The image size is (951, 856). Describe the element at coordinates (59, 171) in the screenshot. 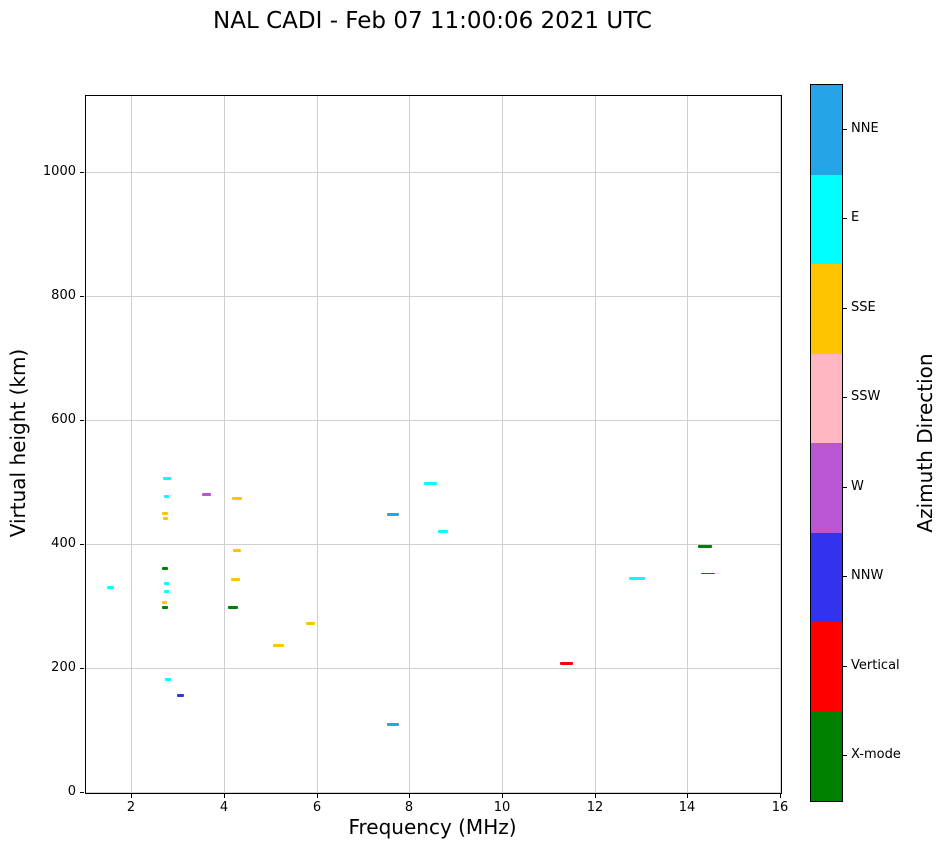

I see `y-tick-label: 1000` at that location.